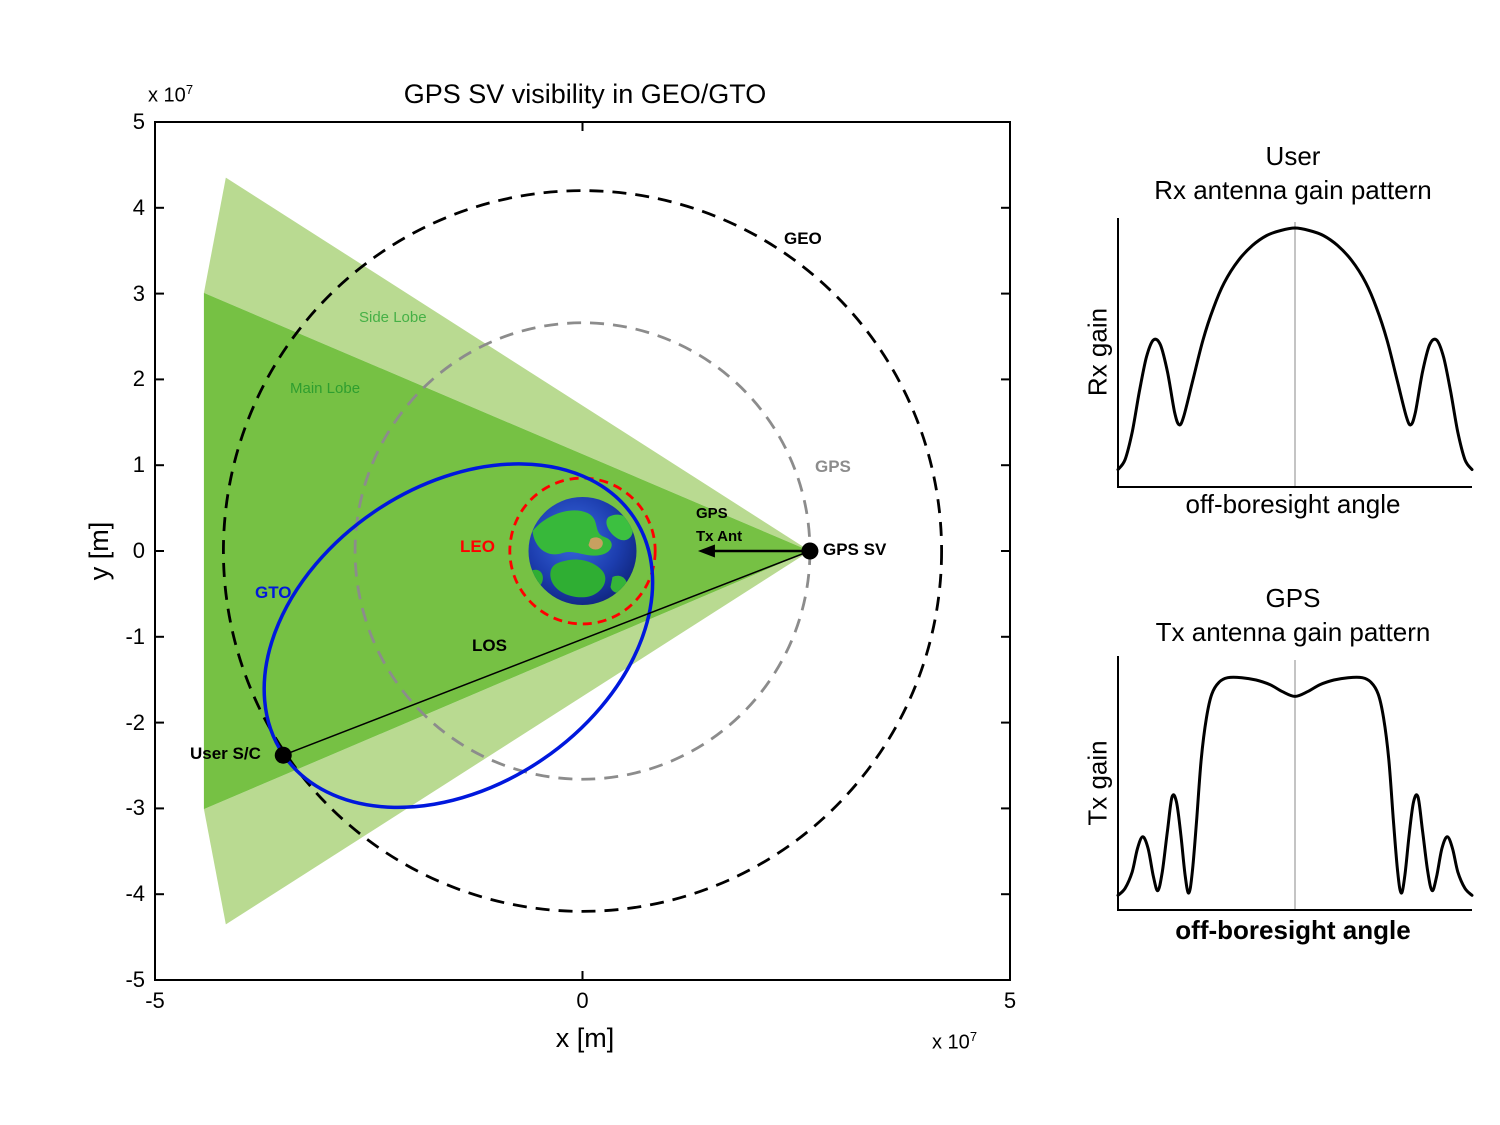 The width and height of the screenshot is (1500, 1125). I want to click on y-scale-mantissa: x 10, so click(167, 95).